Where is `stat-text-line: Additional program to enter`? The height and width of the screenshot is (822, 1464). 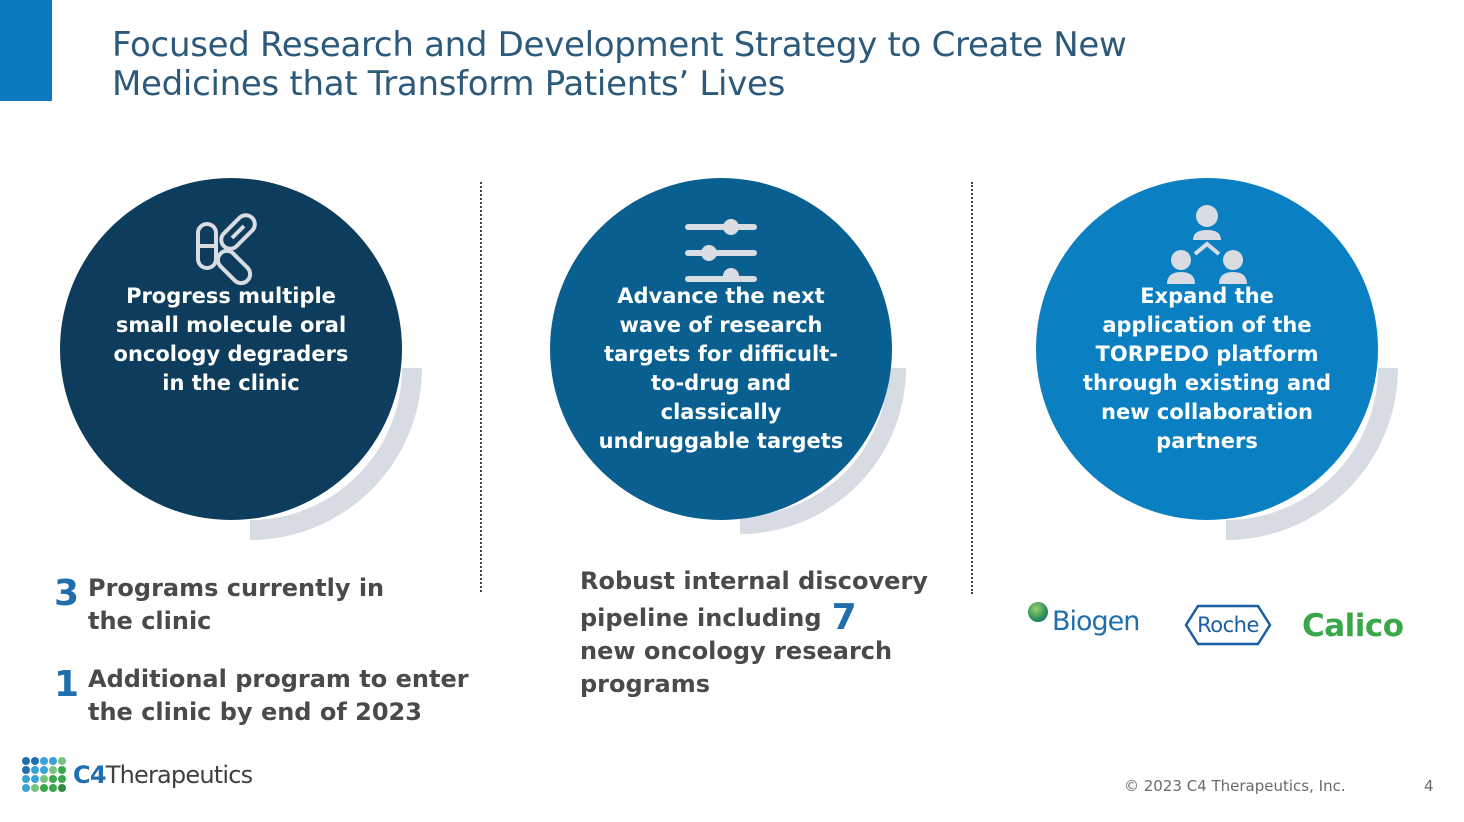 stat-text-line: Additional program to enter is located at coordinates (278, 679).